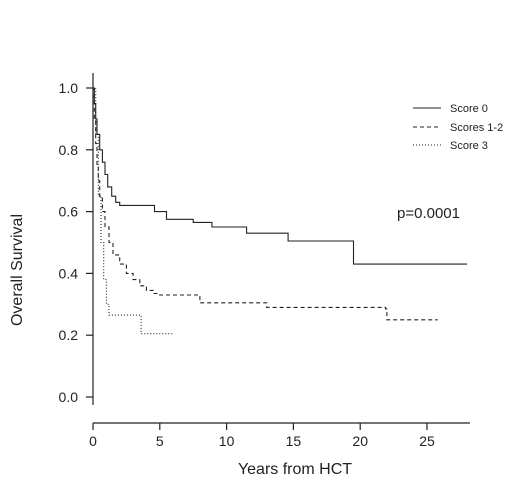  What do you see at coordinates (69, 88) in the screenshot?
I see `y-tick-label: 1.0` at bounding box center [69, 88].